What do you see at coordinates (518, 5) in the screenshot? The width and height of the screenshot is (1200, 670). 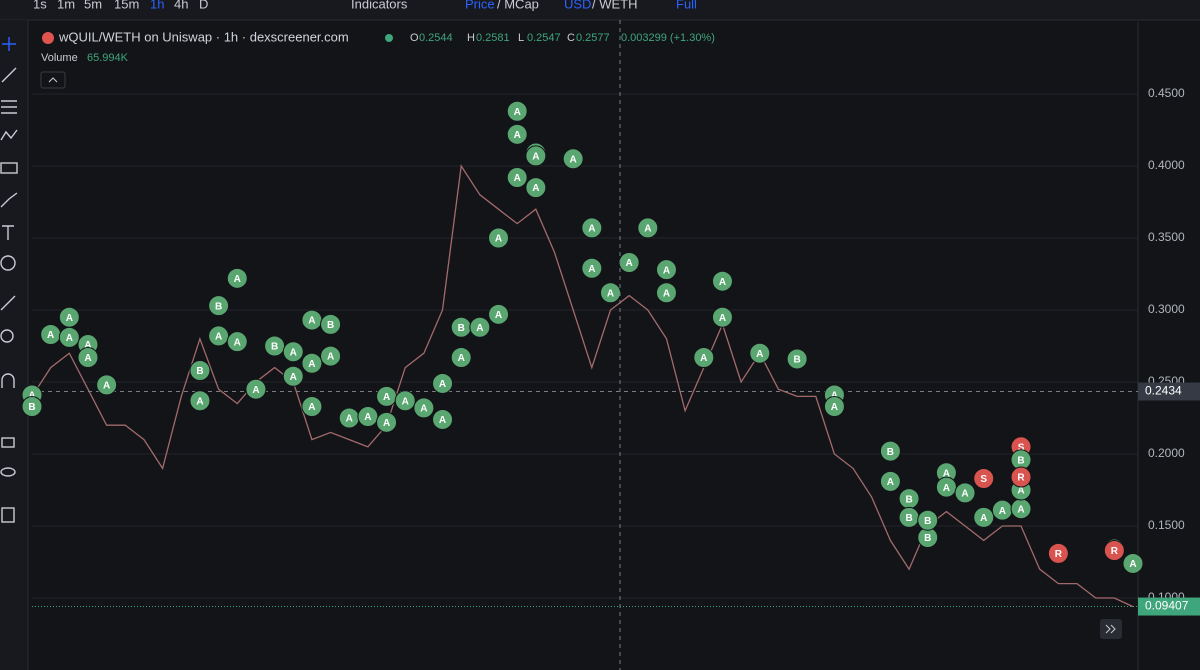 I see `mcap-toggle: / MCap` at bounding box center [518, 5].